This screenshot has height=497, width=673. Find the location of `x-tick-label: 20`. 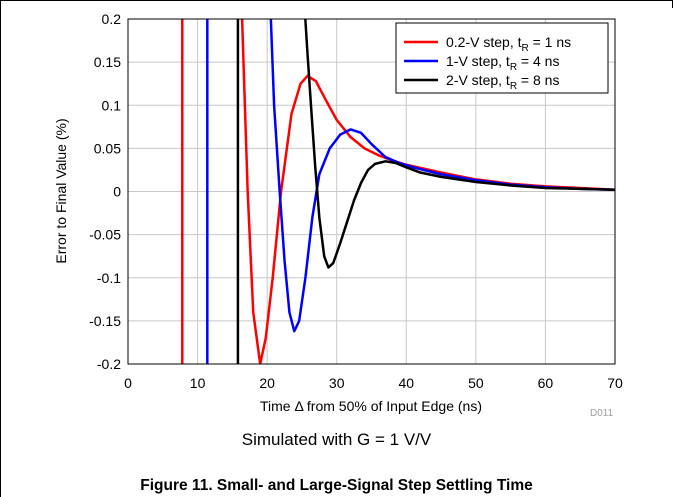

x-tick-label: 20 is located at coordinates (267, 383).